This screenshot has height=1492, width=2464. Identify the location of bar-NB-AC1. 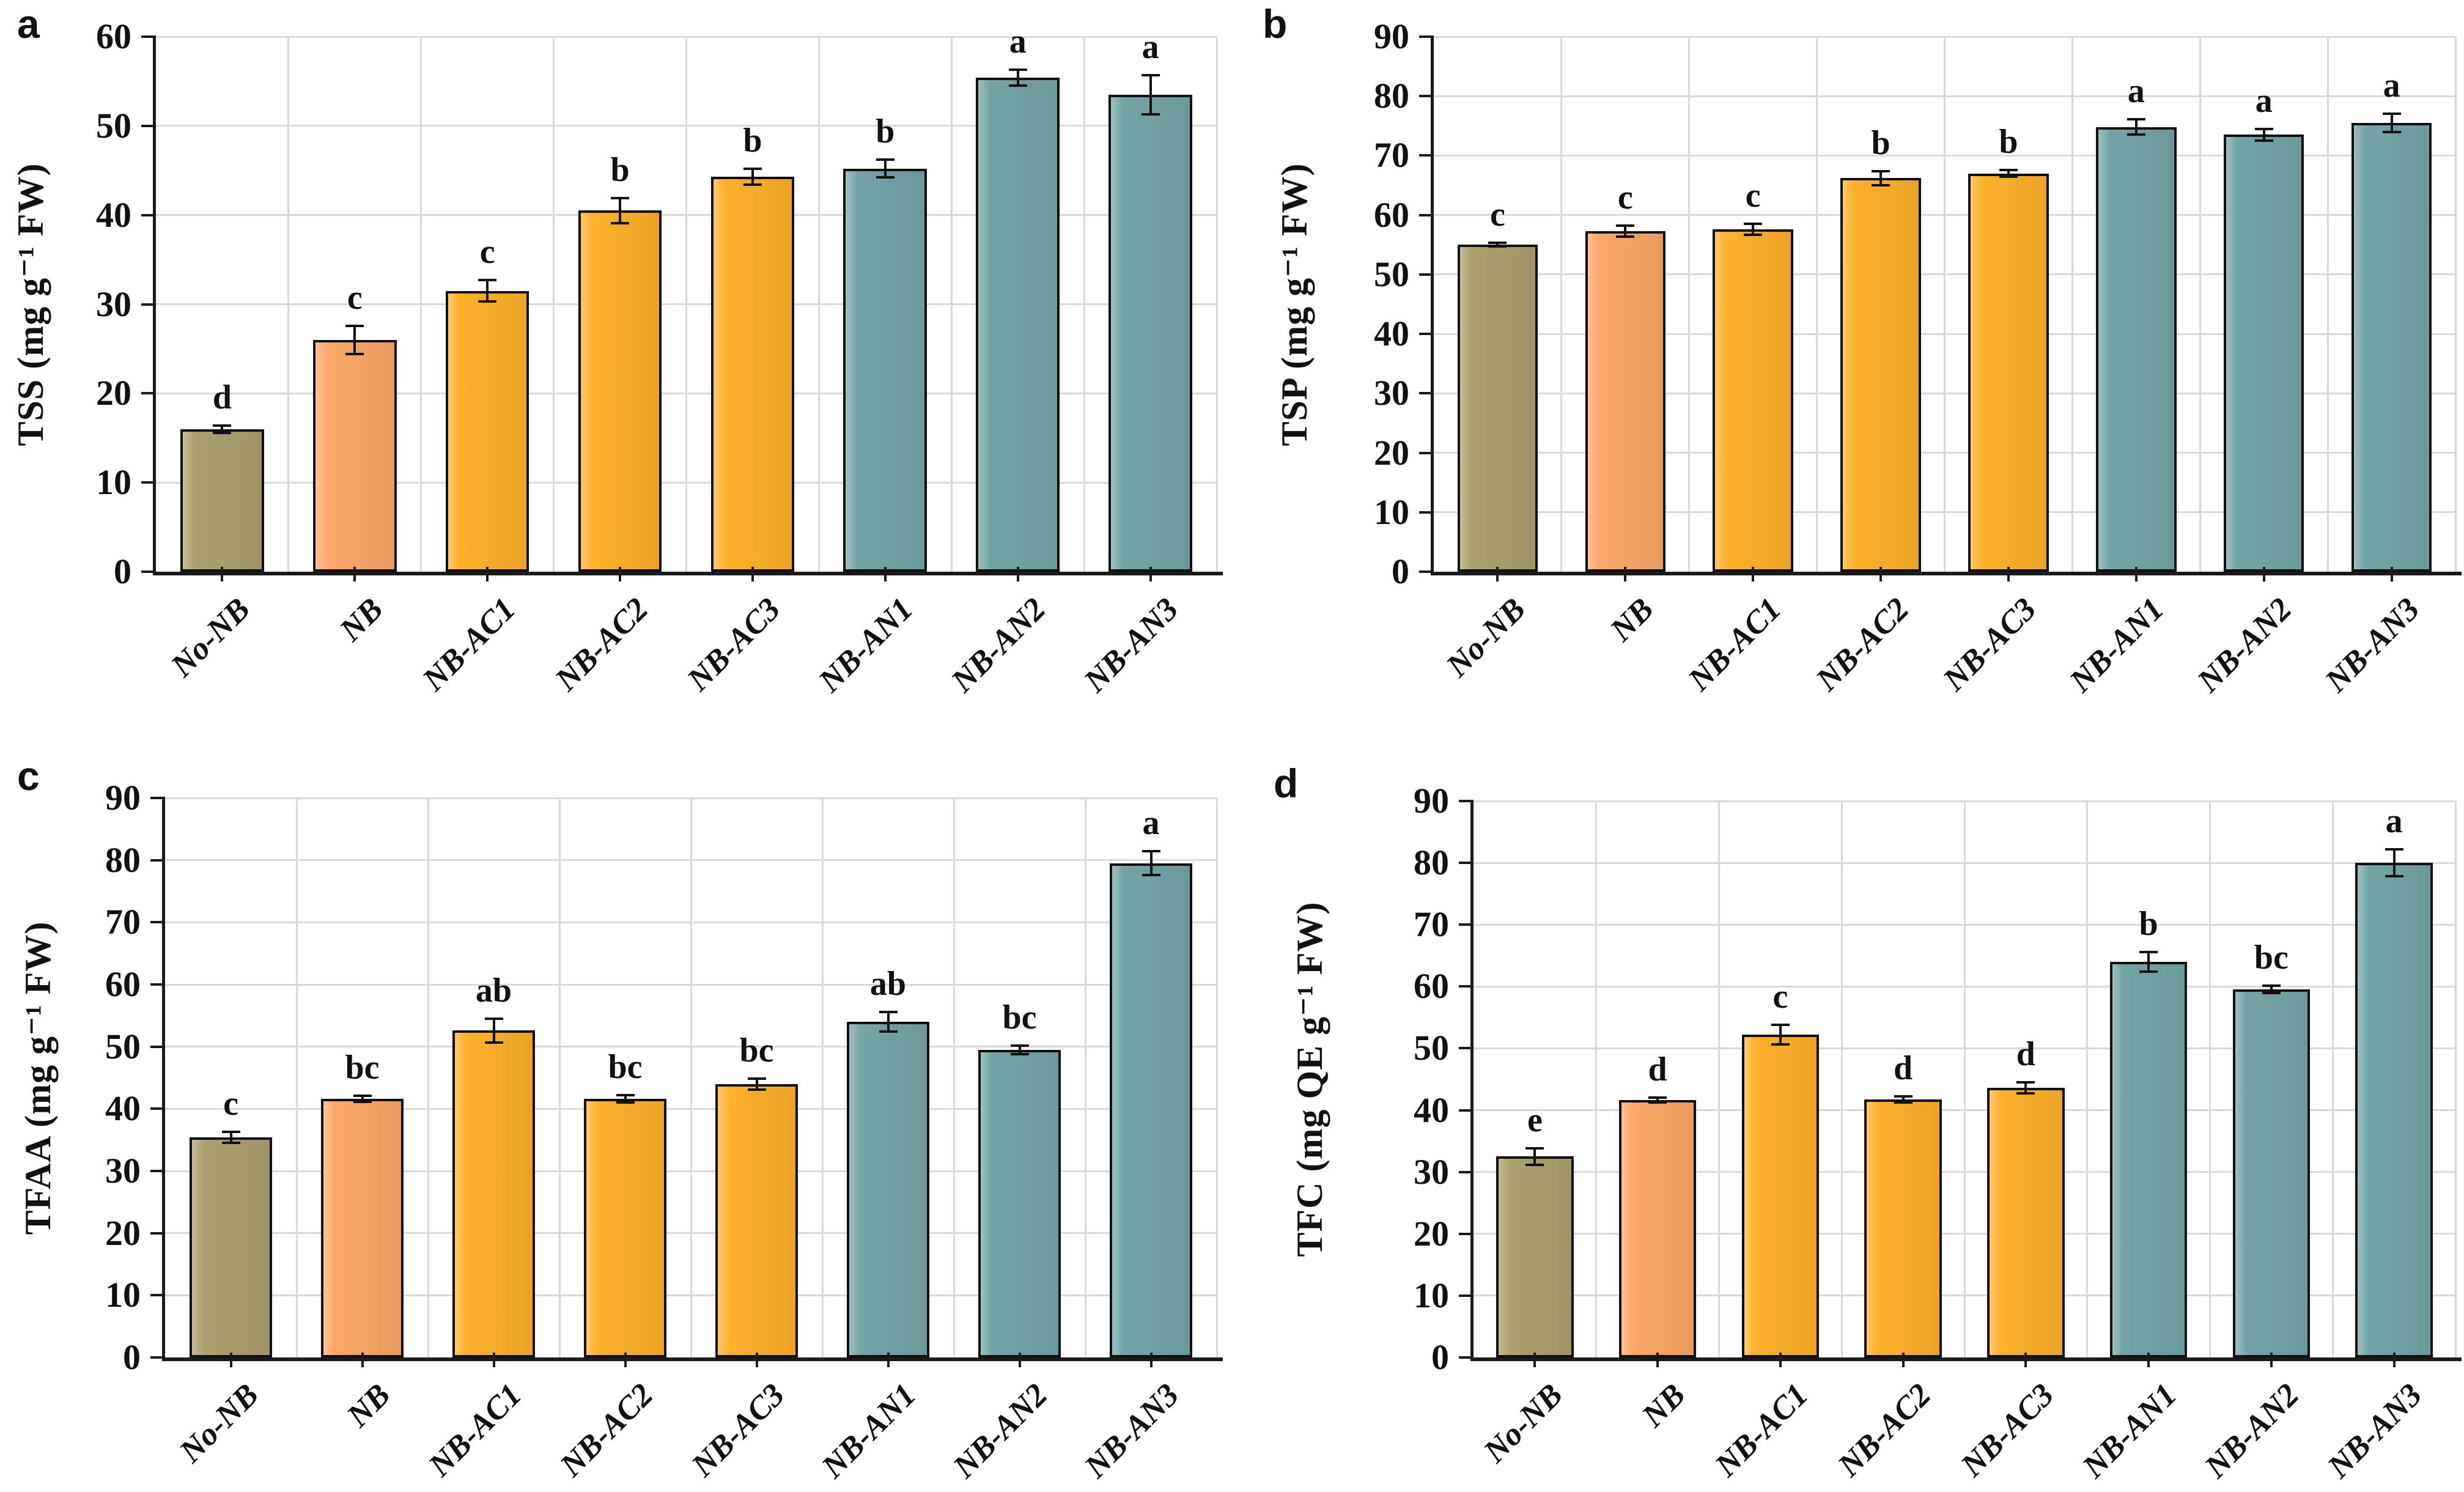
(487, 431).